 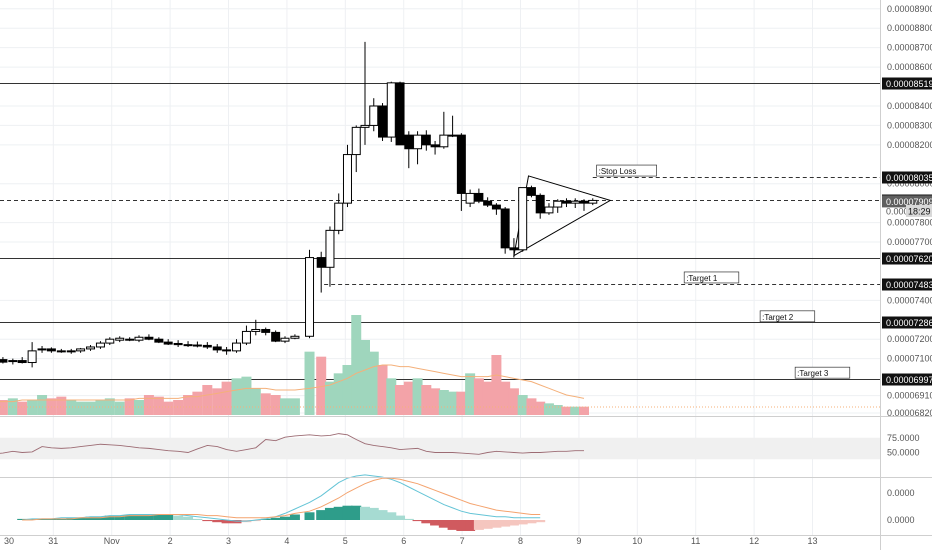 What do you see at coordinates (440, 446) in the screenshot?
I see `rsi-panel` at bounding box center [440, 446].